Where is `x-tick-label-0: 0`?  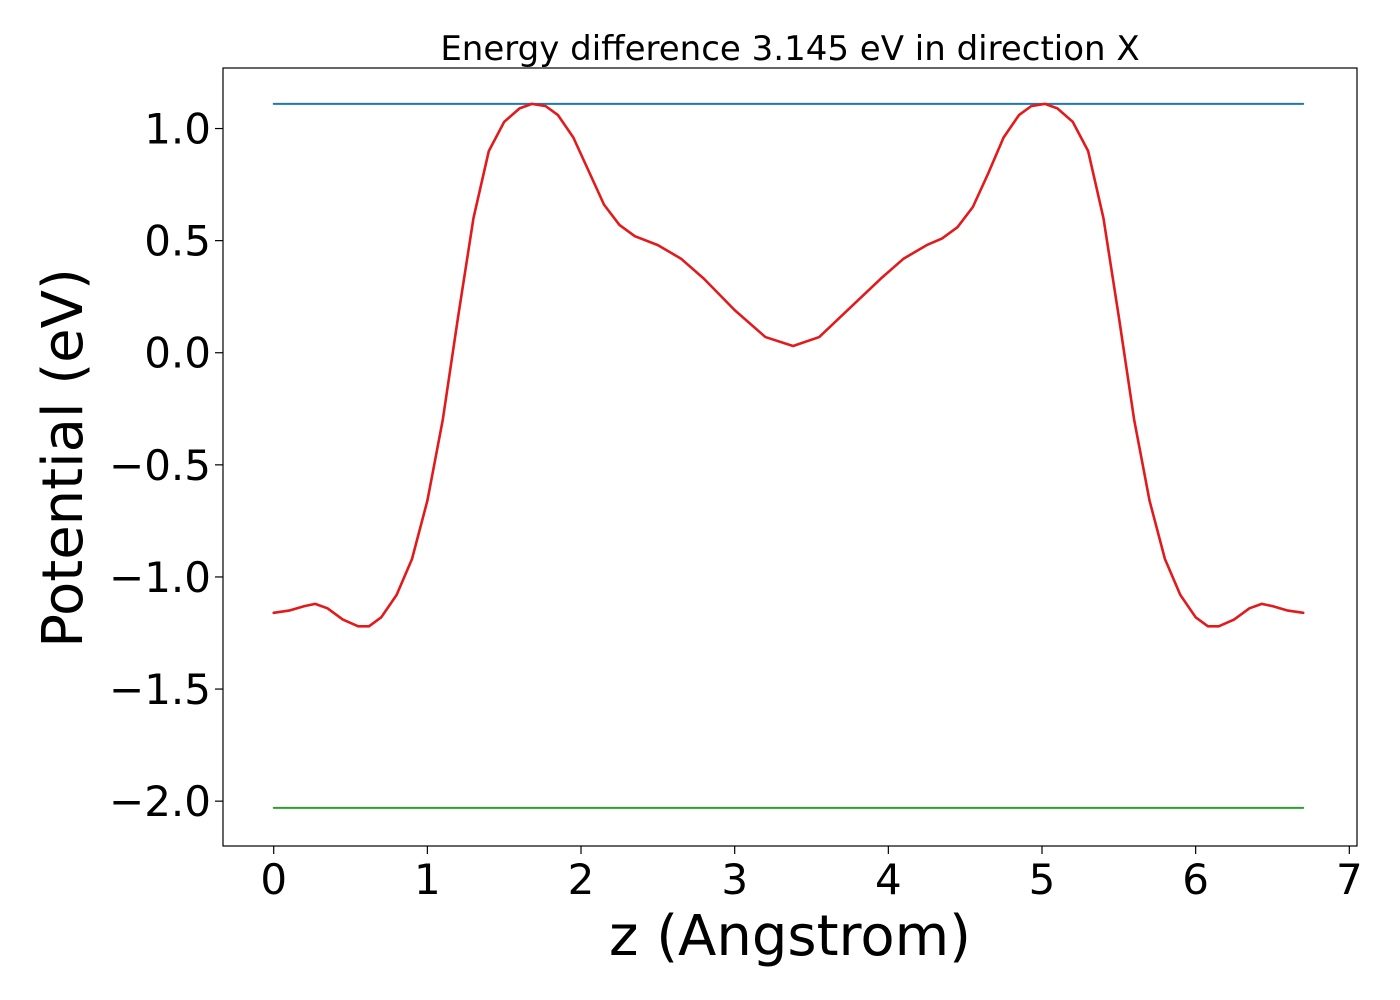
x-tick-label-0: 0 is located at coordinates (273, 879).